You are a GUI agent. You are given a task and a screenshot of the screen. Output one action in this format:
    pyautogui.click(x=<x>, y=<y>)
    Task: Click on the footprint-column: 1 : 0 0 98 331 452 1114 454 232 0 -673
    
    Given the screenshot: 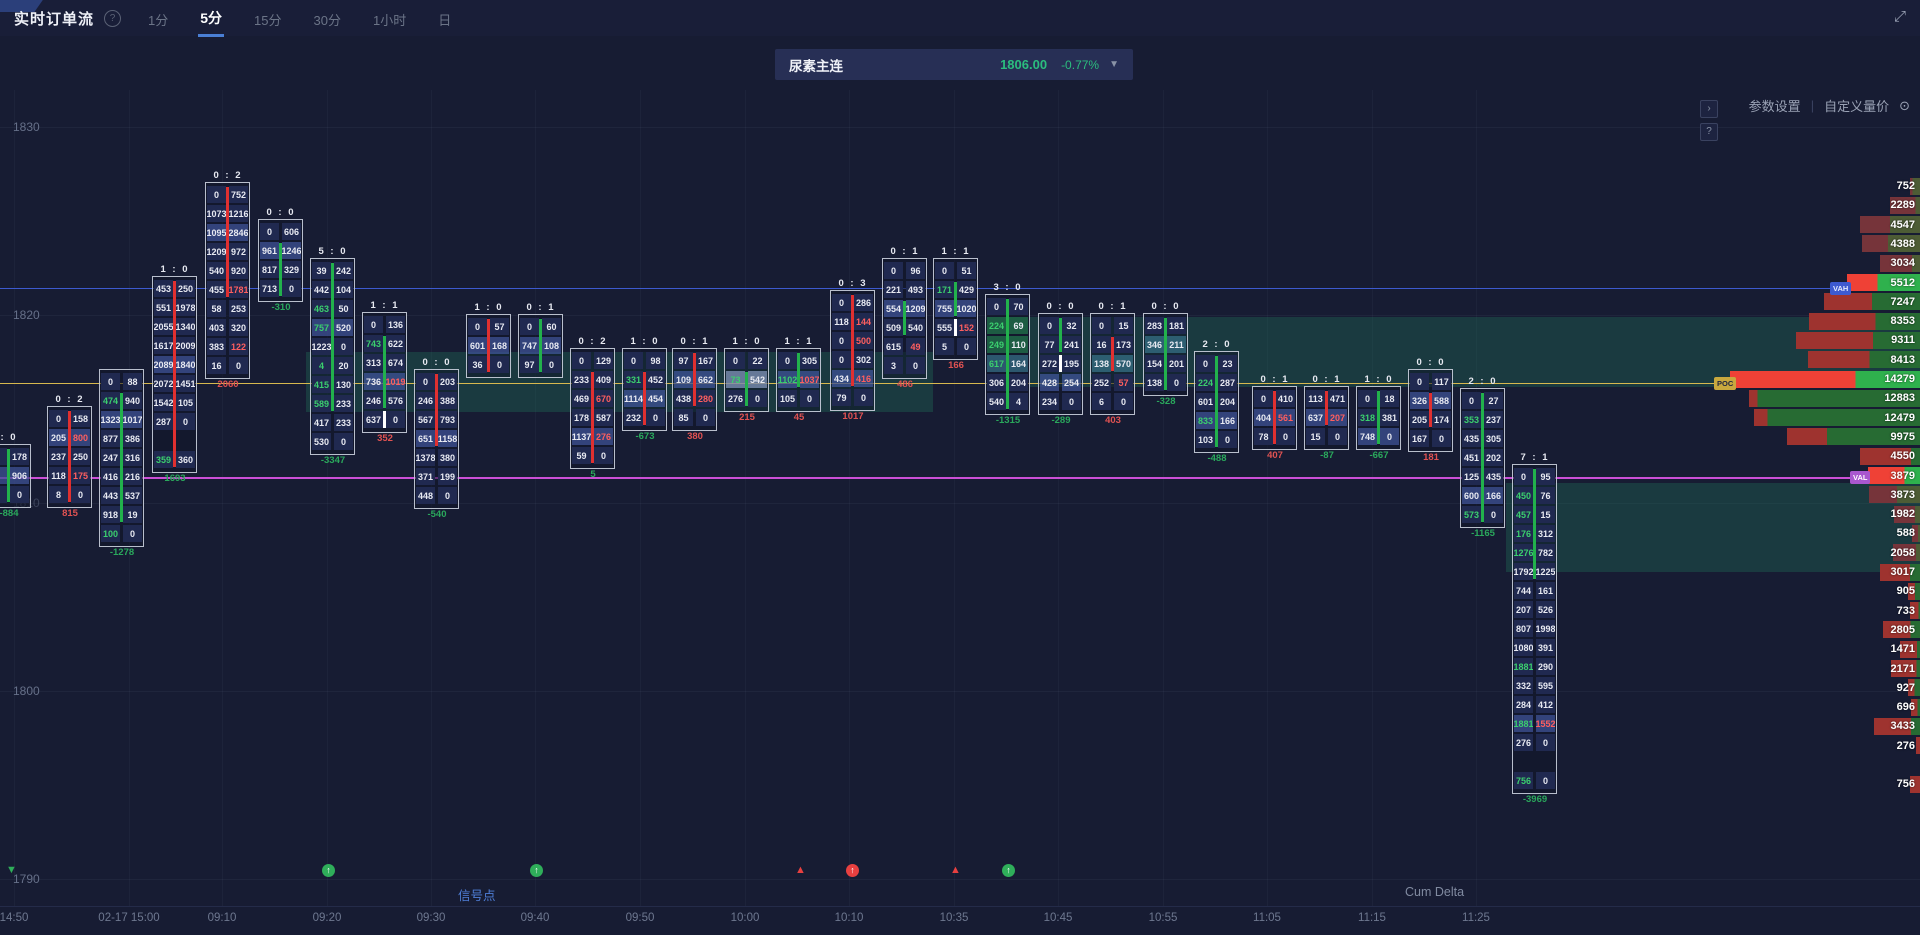 What is the action you would take?
    pyautogui.click(x=645, y=389)
    